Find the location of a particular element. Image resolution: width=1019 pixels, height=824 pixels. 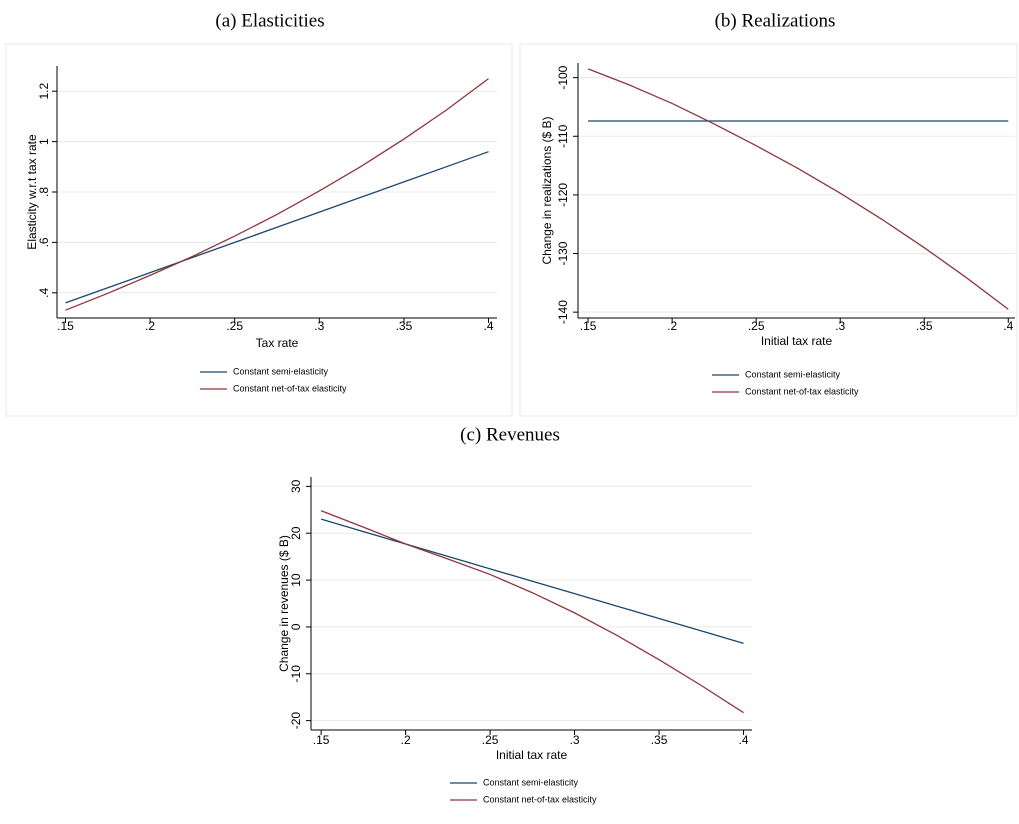

y-axis-label: Elasticity w.r.t tax rate is located at coordinates (32, 192).